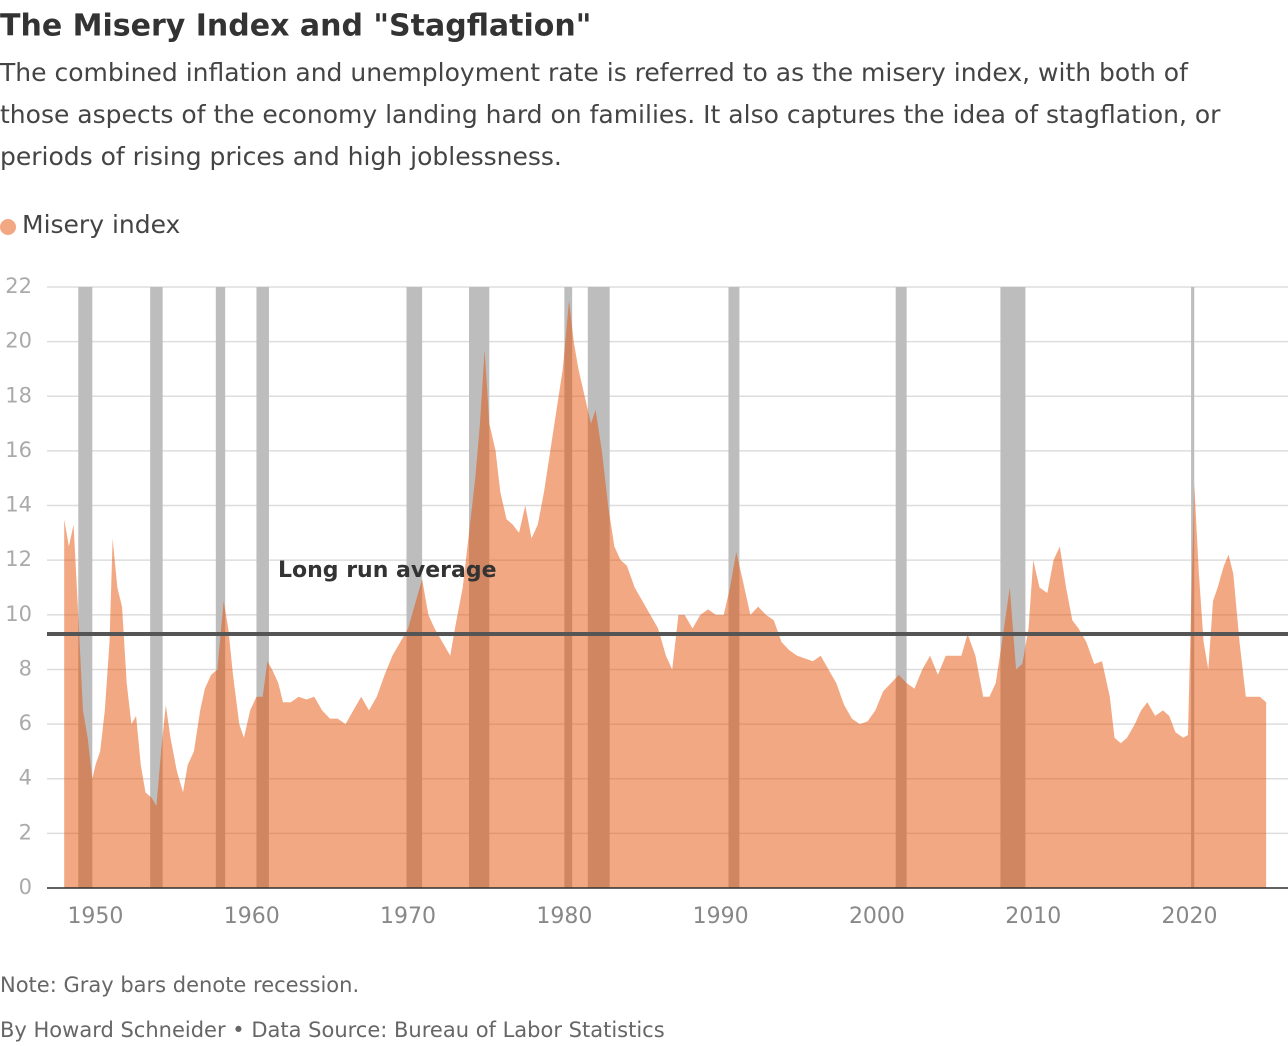 The image size is (1288, 1046). Describe the element at coordinates (1033, 916) in the screenshot. I see `x-tick-label: 2010` at that location.